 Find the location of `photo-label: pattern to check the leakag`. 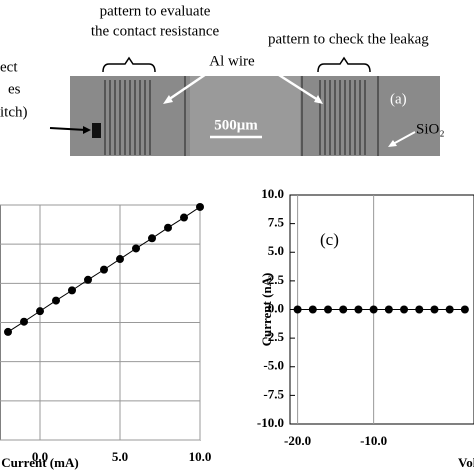

photo-label: pattern to check the leakag is located at coordinates (348, 39).